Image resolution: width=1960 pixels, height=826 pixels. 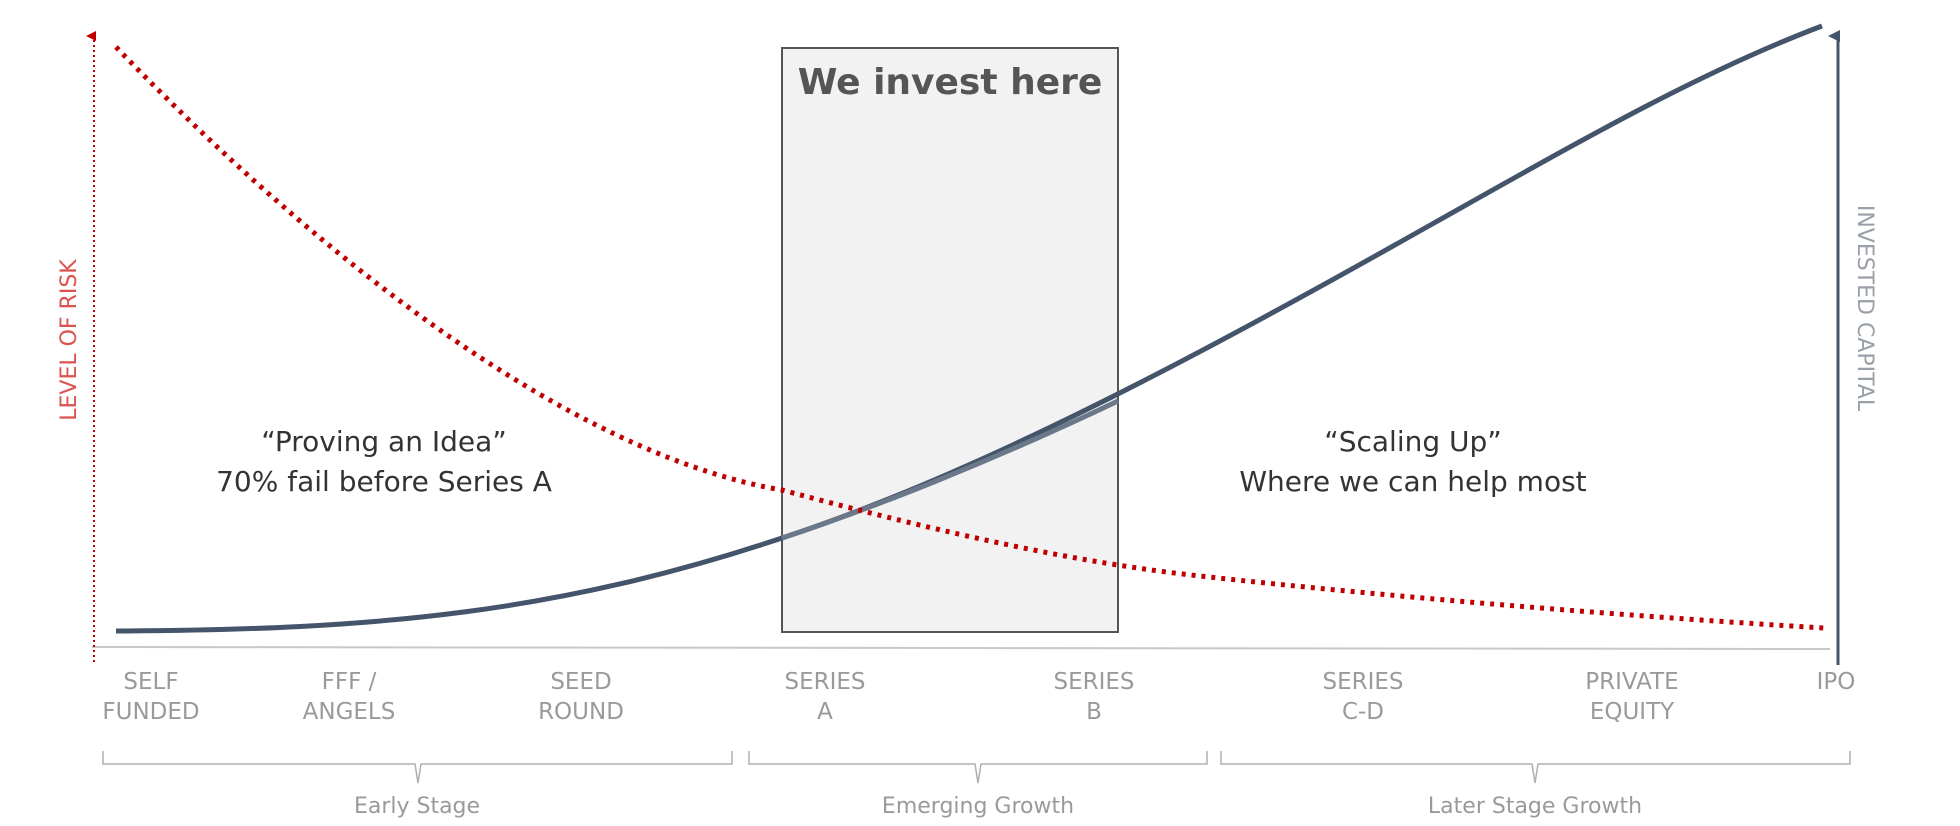 What do you see at coordinates (349, 682) in the screenshot?
I see `stage-label-fff-angels-l1: FFF /` at bounding box center [349, 682].